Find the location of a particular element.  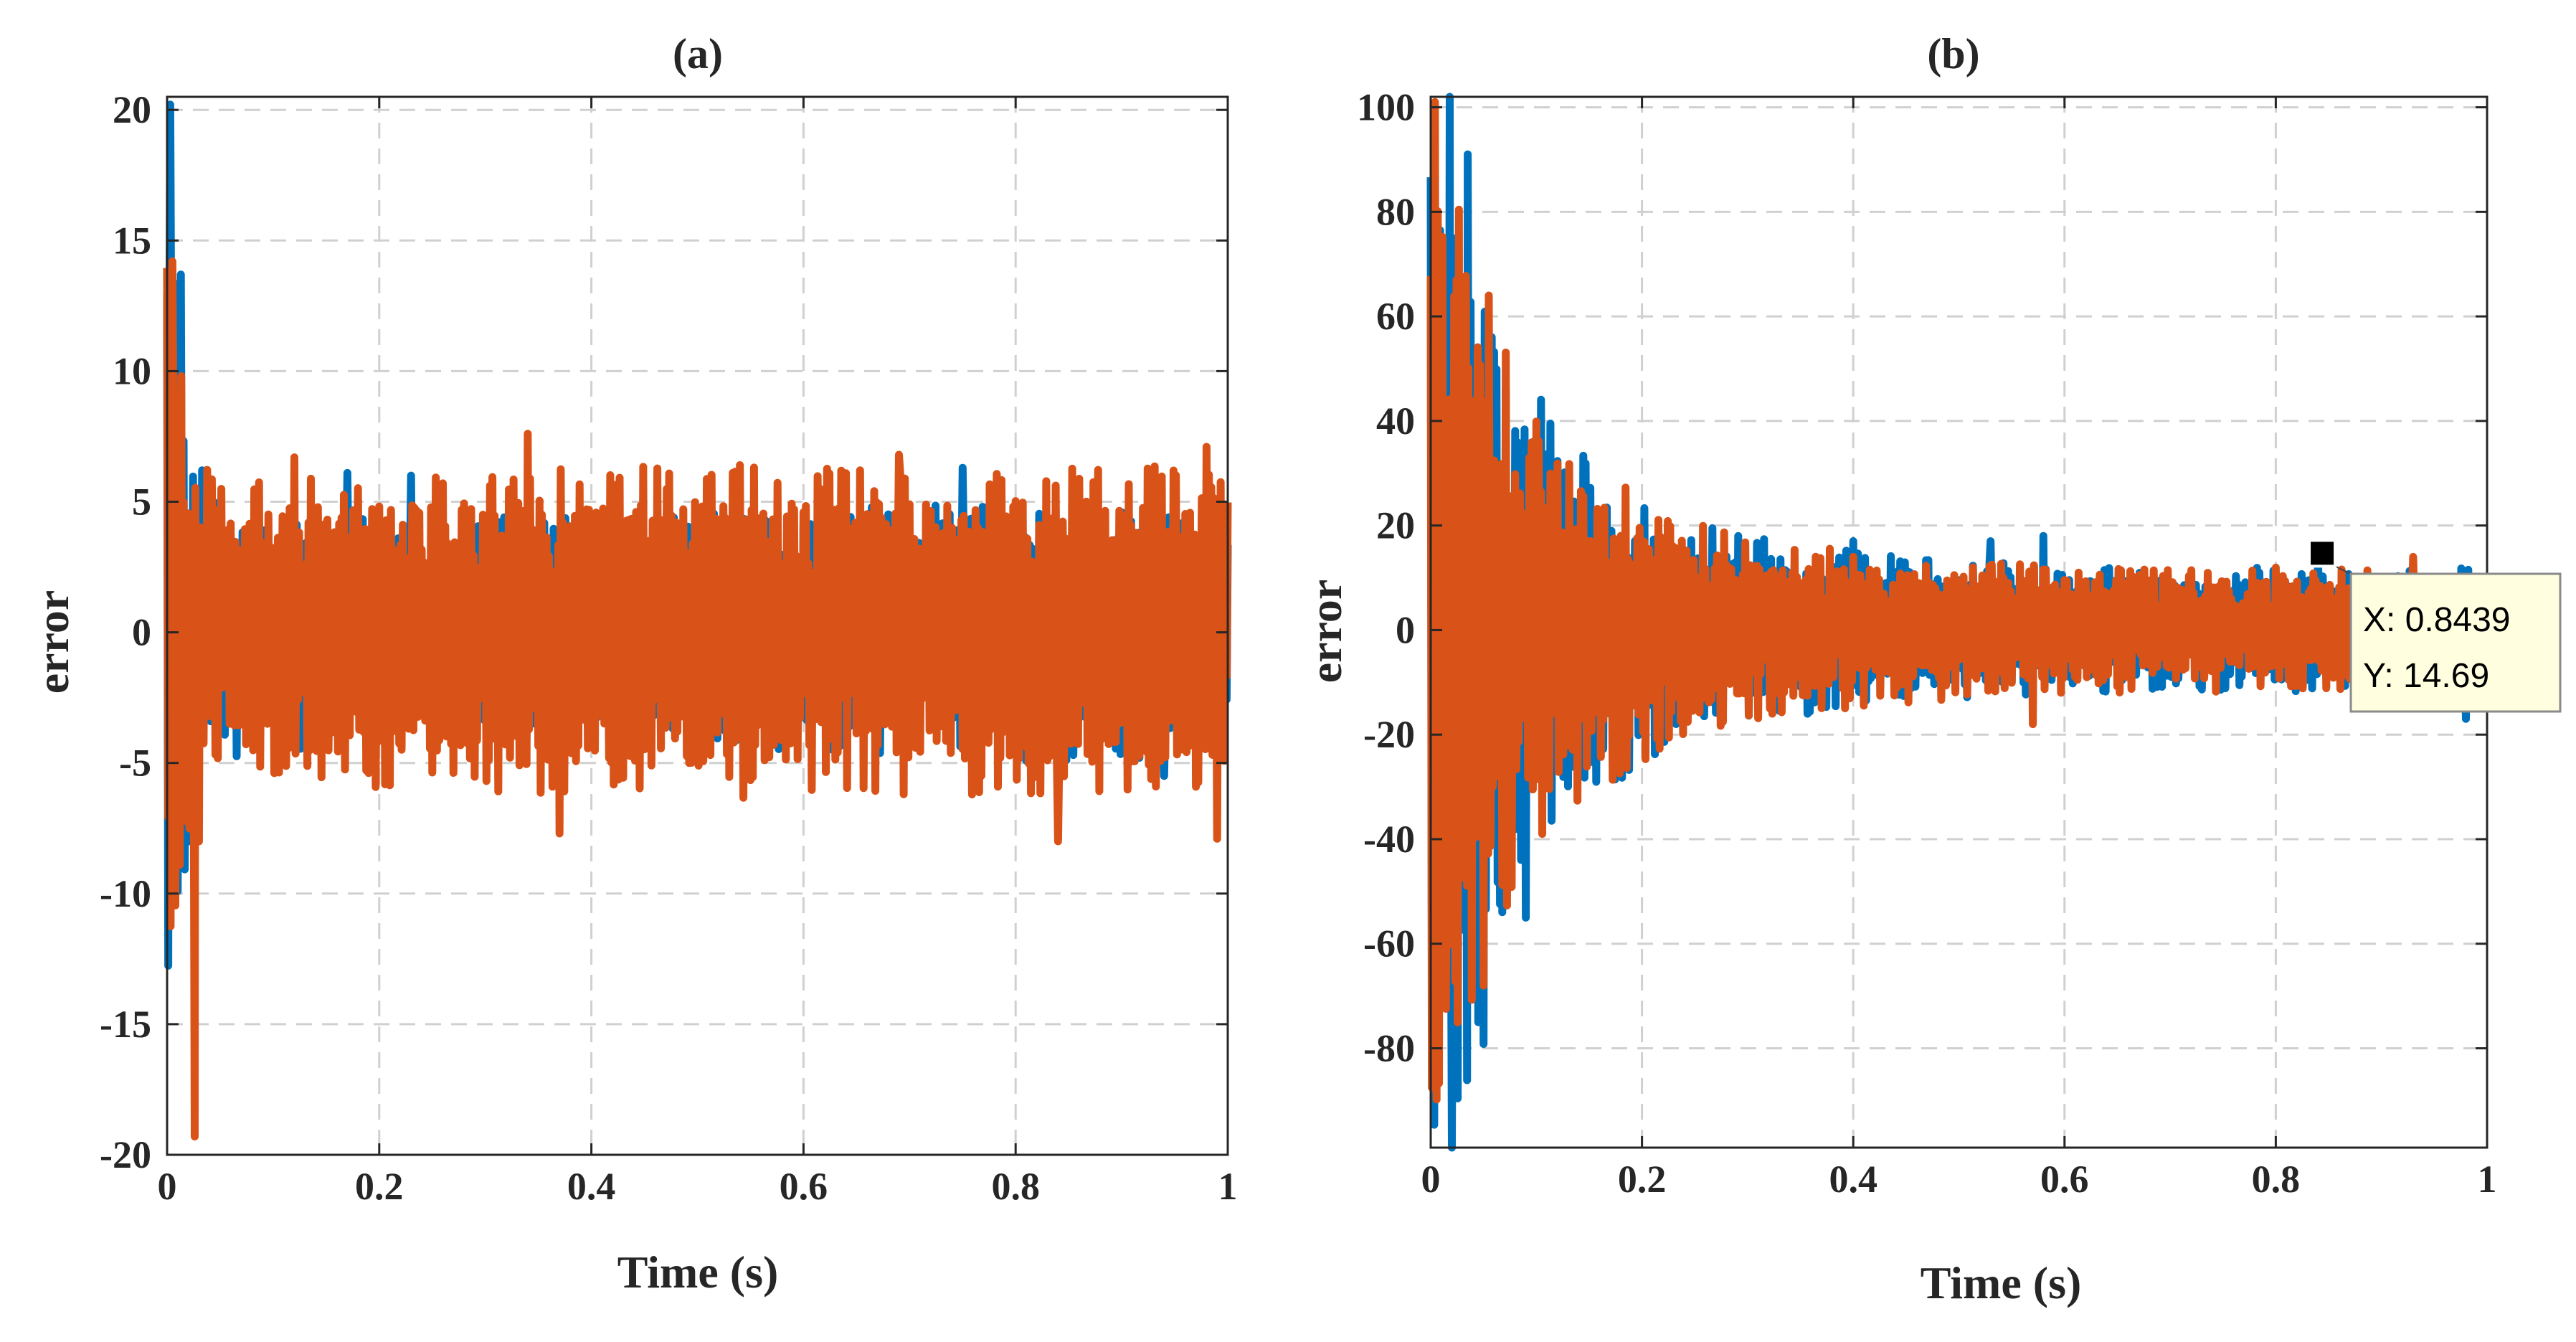

chart-b-x-tick-labels: 0 0.2 0.4 0.6 0.8 1 is located at coordinates (1959, 1179).